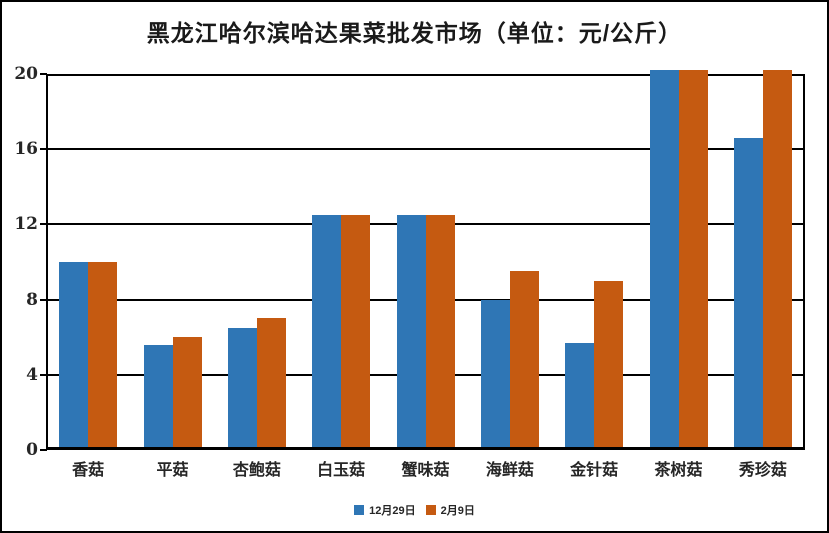  I want to click on x-category-label-金针菇: 金针菇, so click(594, 470).